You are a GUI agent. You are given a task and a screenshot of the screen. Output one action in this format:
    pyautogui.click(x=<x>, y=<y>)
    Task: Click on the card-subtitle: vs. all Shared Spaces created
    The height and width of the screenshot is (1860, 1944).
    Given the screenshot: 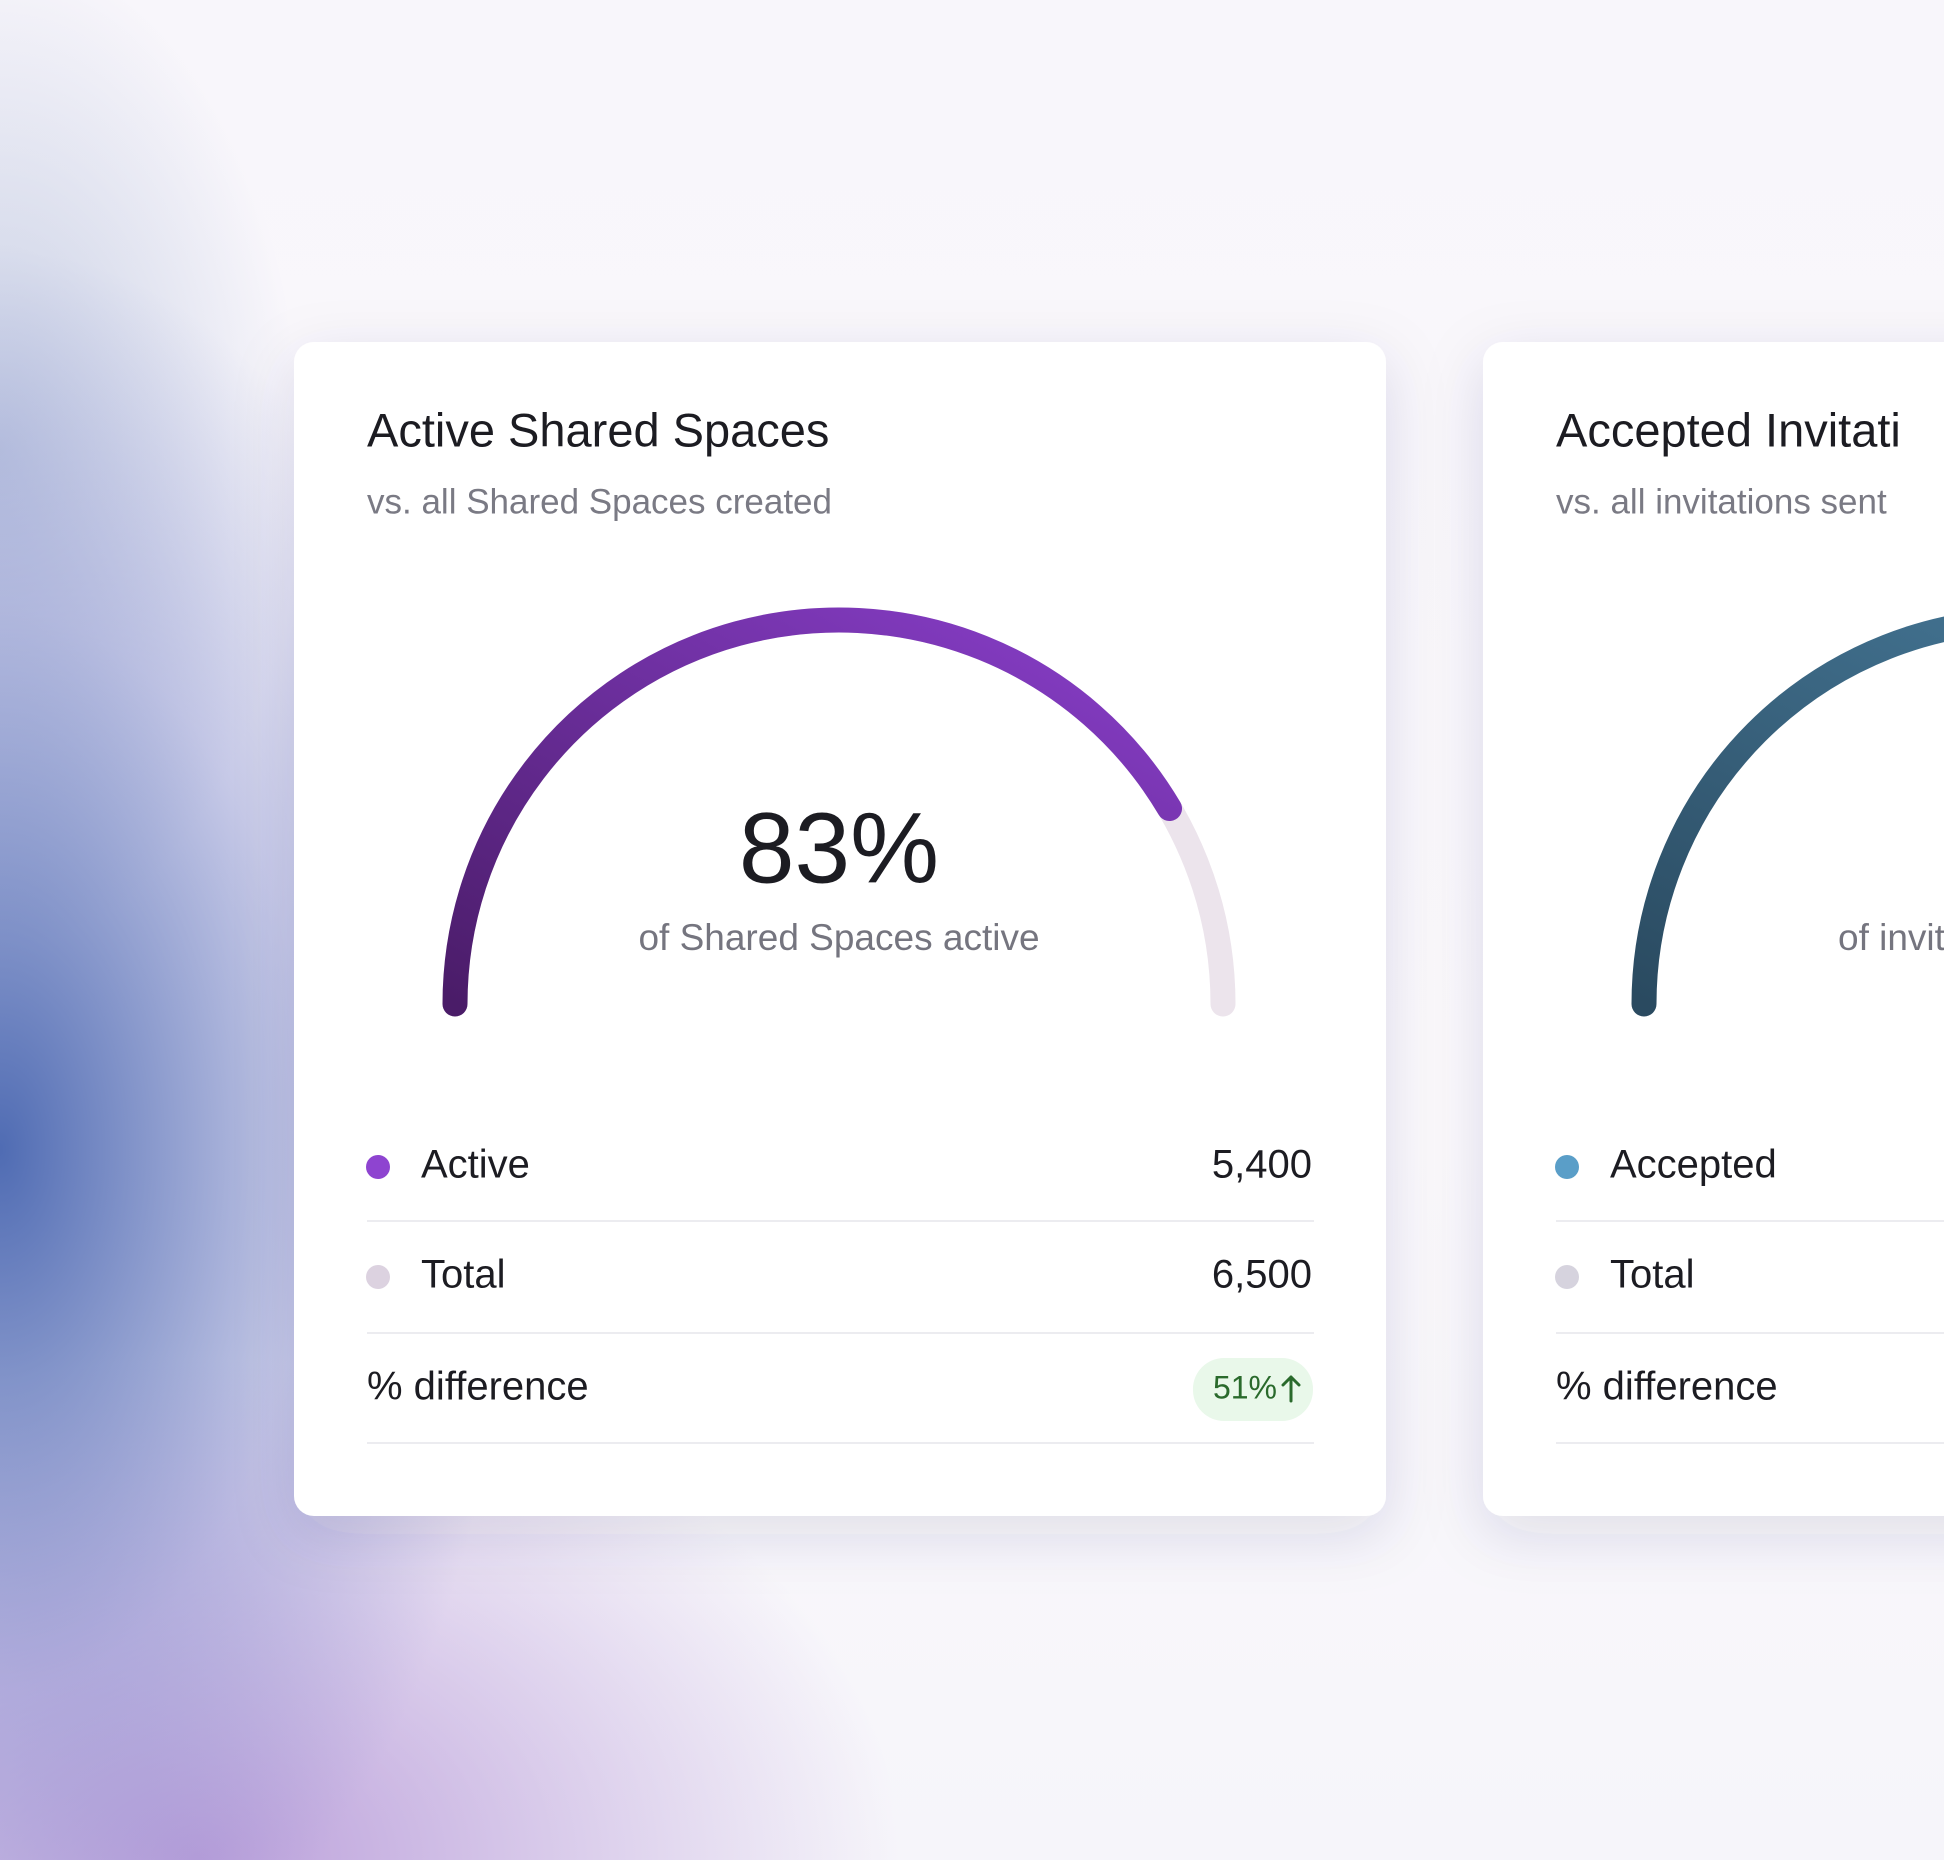 What is the action you would take?
    pyautogui.click(x=599, y=501)
    